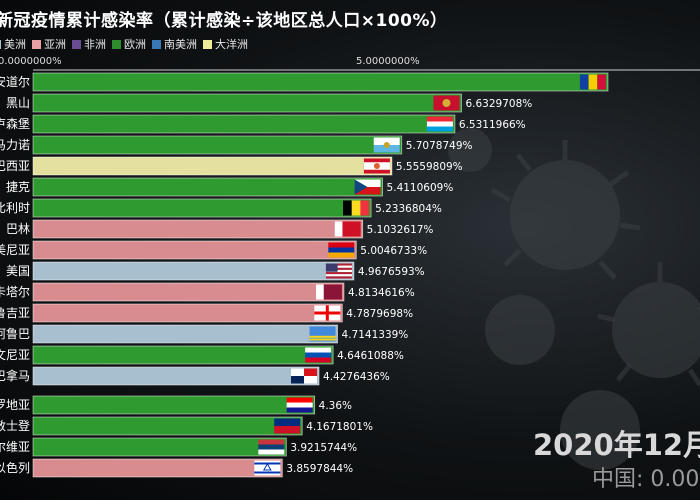  Describe the element at coordinates (135, 44) in the screenshot. I see `legend-label: 欧洲` at that location.